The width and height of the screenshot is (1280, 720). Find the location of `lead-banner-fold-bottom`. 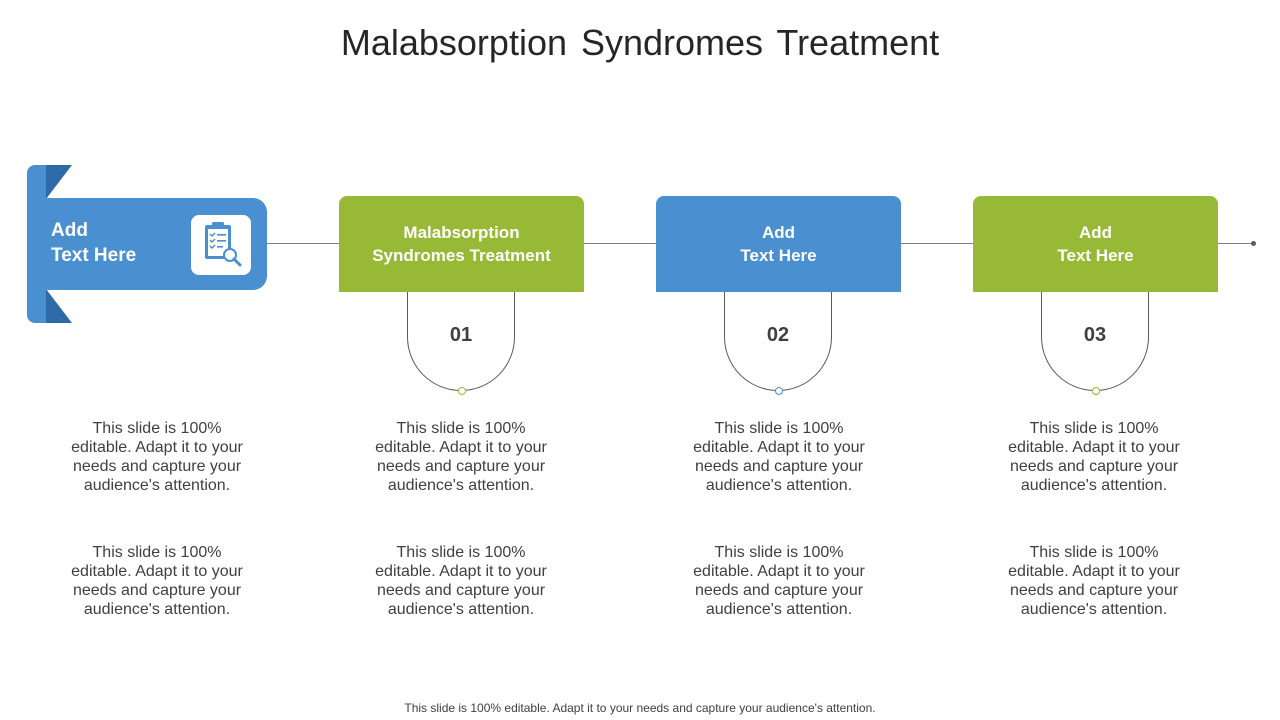

lead-banner-fold-bottom is located at coordinates (59, 306).